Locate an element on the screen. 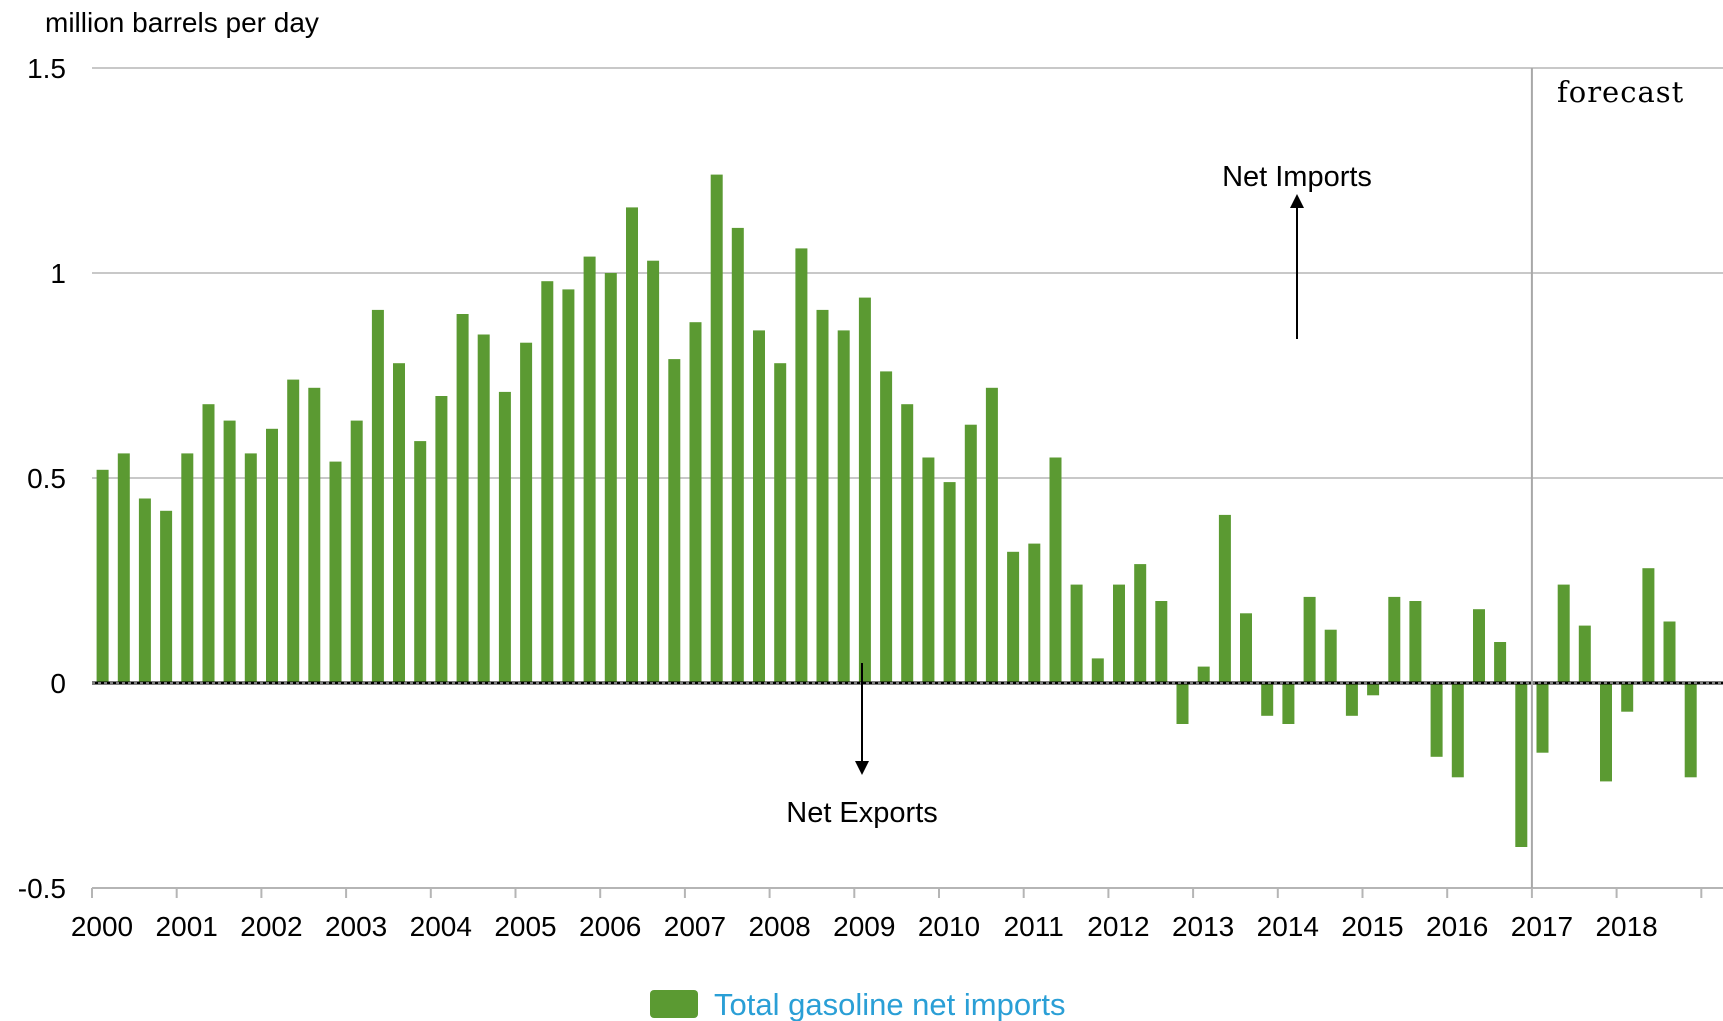 This screenshot has height=1021, width=1723. forecast-label: forecast is located at coordinates (1620, 92).